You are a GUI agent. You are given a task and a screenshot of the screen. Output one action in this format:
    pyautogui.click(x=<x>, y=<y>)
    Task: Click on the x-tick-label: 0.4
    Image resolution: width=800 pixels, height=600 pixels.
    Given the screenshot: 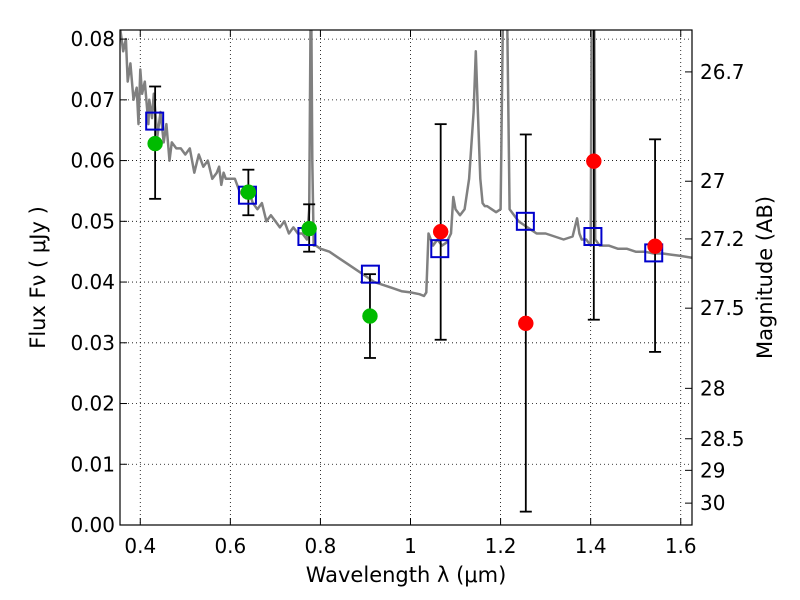 What is the action you would take?
    pyautogui.click(x=140, y=546)
    